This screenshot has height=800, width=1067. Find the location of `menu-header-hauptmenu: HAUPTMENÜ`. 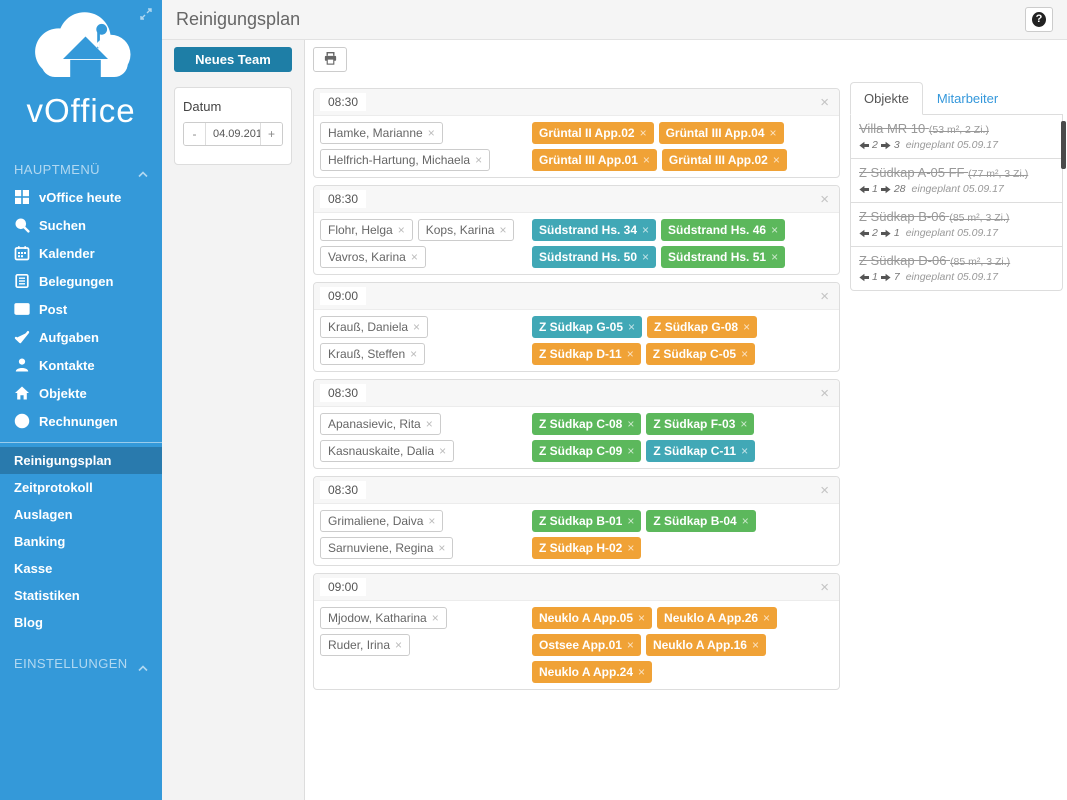

menu-header-hauptmenu: HAUPTMENÜ is located at coordinates (81, 169).